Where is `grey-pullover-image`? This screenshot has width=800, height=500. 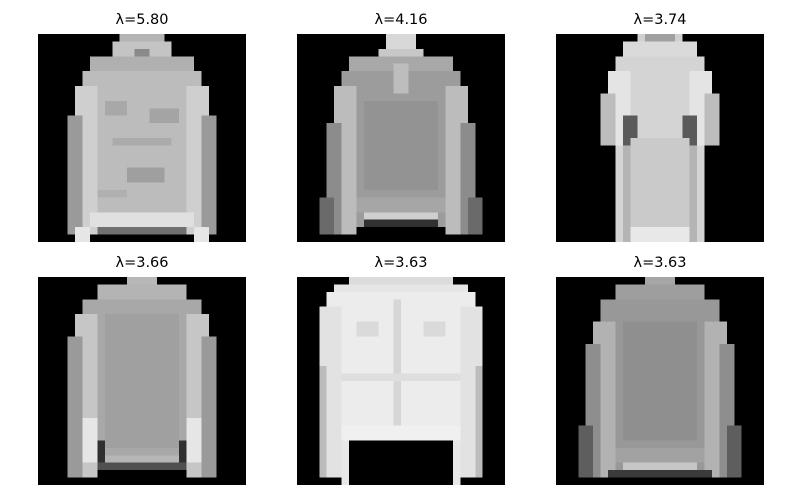
grey-pullover-image is located at coordinates (660, 381).